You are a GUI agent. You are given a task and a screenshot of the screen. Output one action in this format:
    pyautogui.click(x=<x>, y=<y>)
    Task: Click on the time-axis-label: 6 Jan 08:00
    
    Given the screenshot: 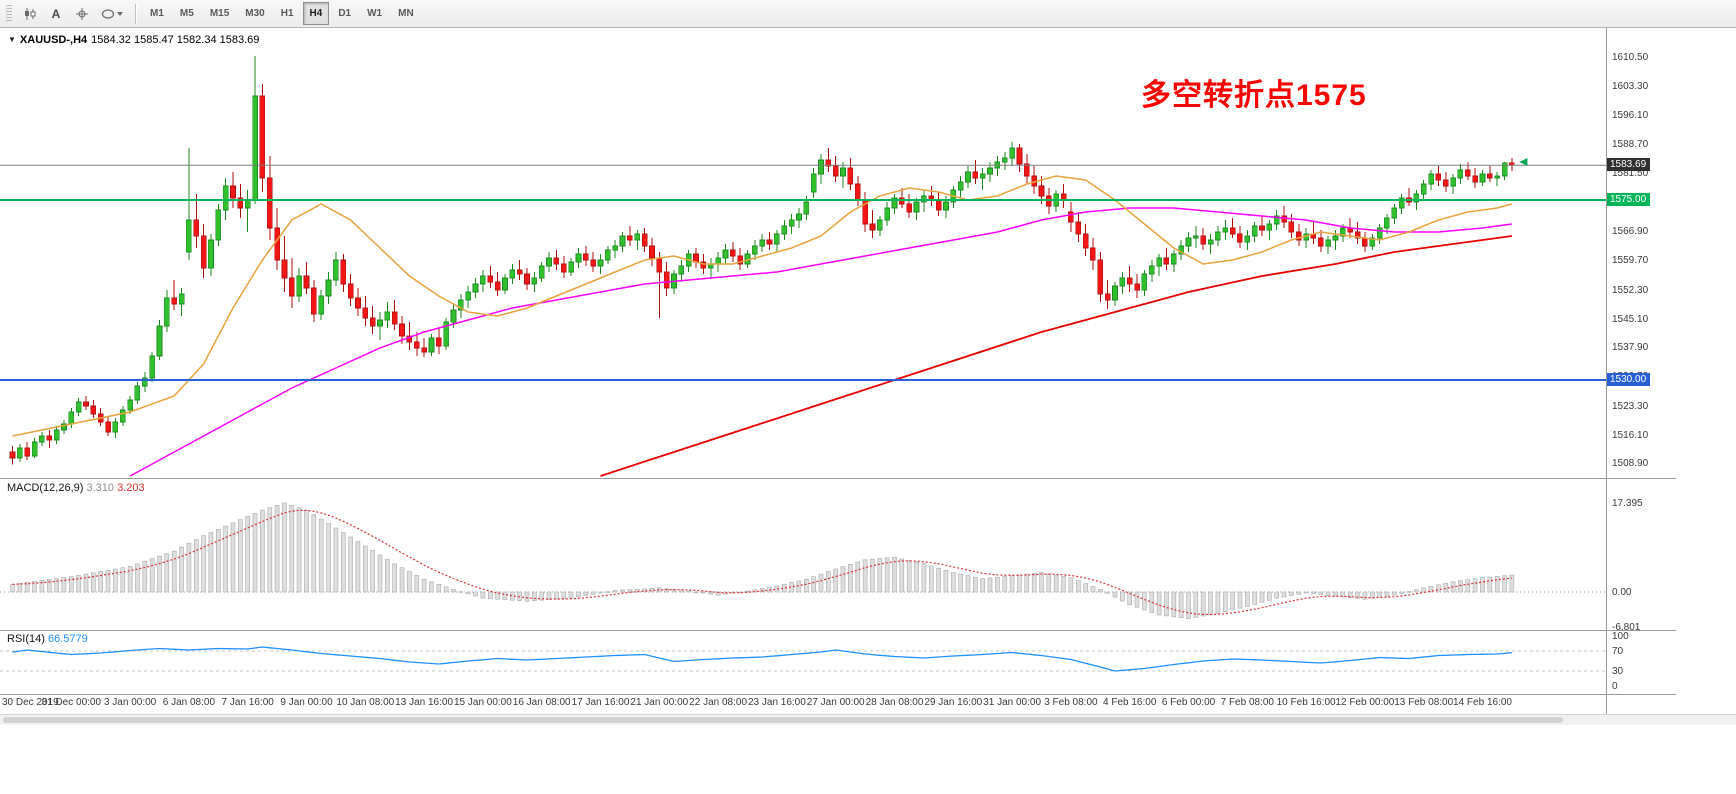 What is the action you would take?
    pyautogui.click(x=189, y=702)
    